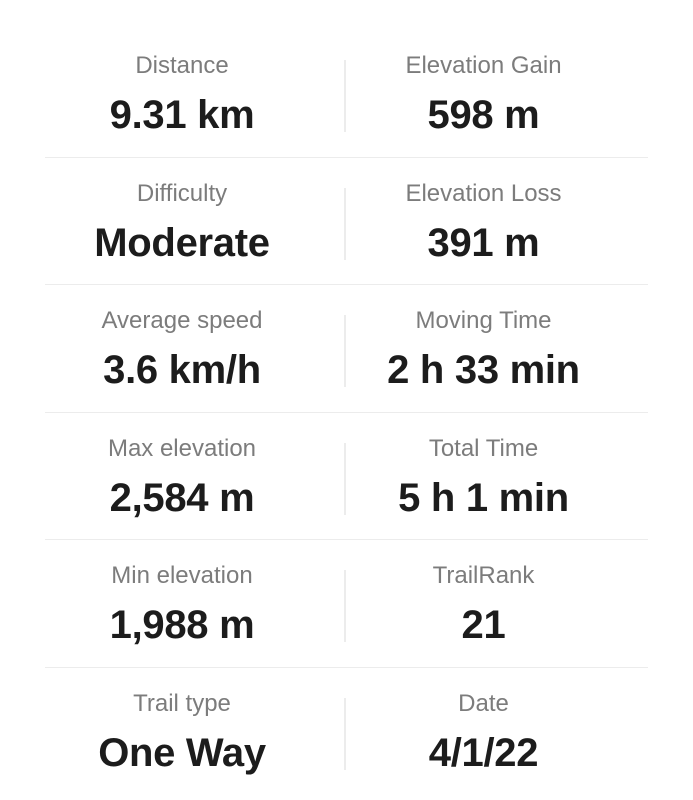 The height and width of the screenshot is (800, 693). What do you see at coordinates (182, 752) in the screenshot?
I see `stat-value: One Way` at bounding box center [182, 752].